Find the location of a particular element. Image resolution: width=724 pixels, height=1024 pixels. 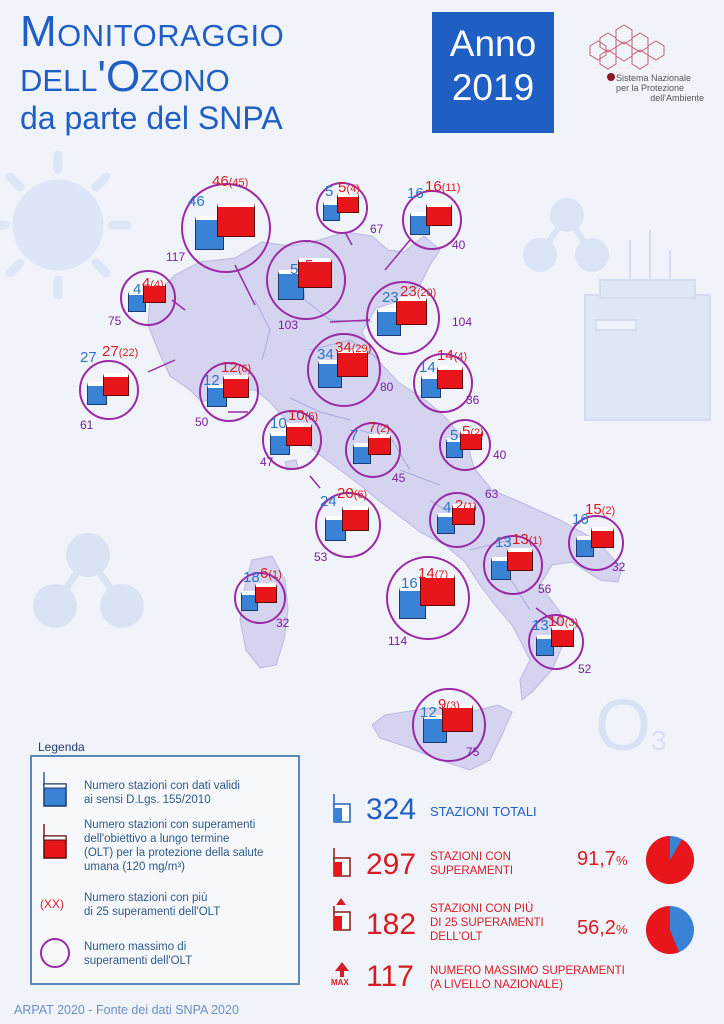

stat-exceed-label: STAZIONI CON SUPERAMENTI is located at coordinates (471, 864).